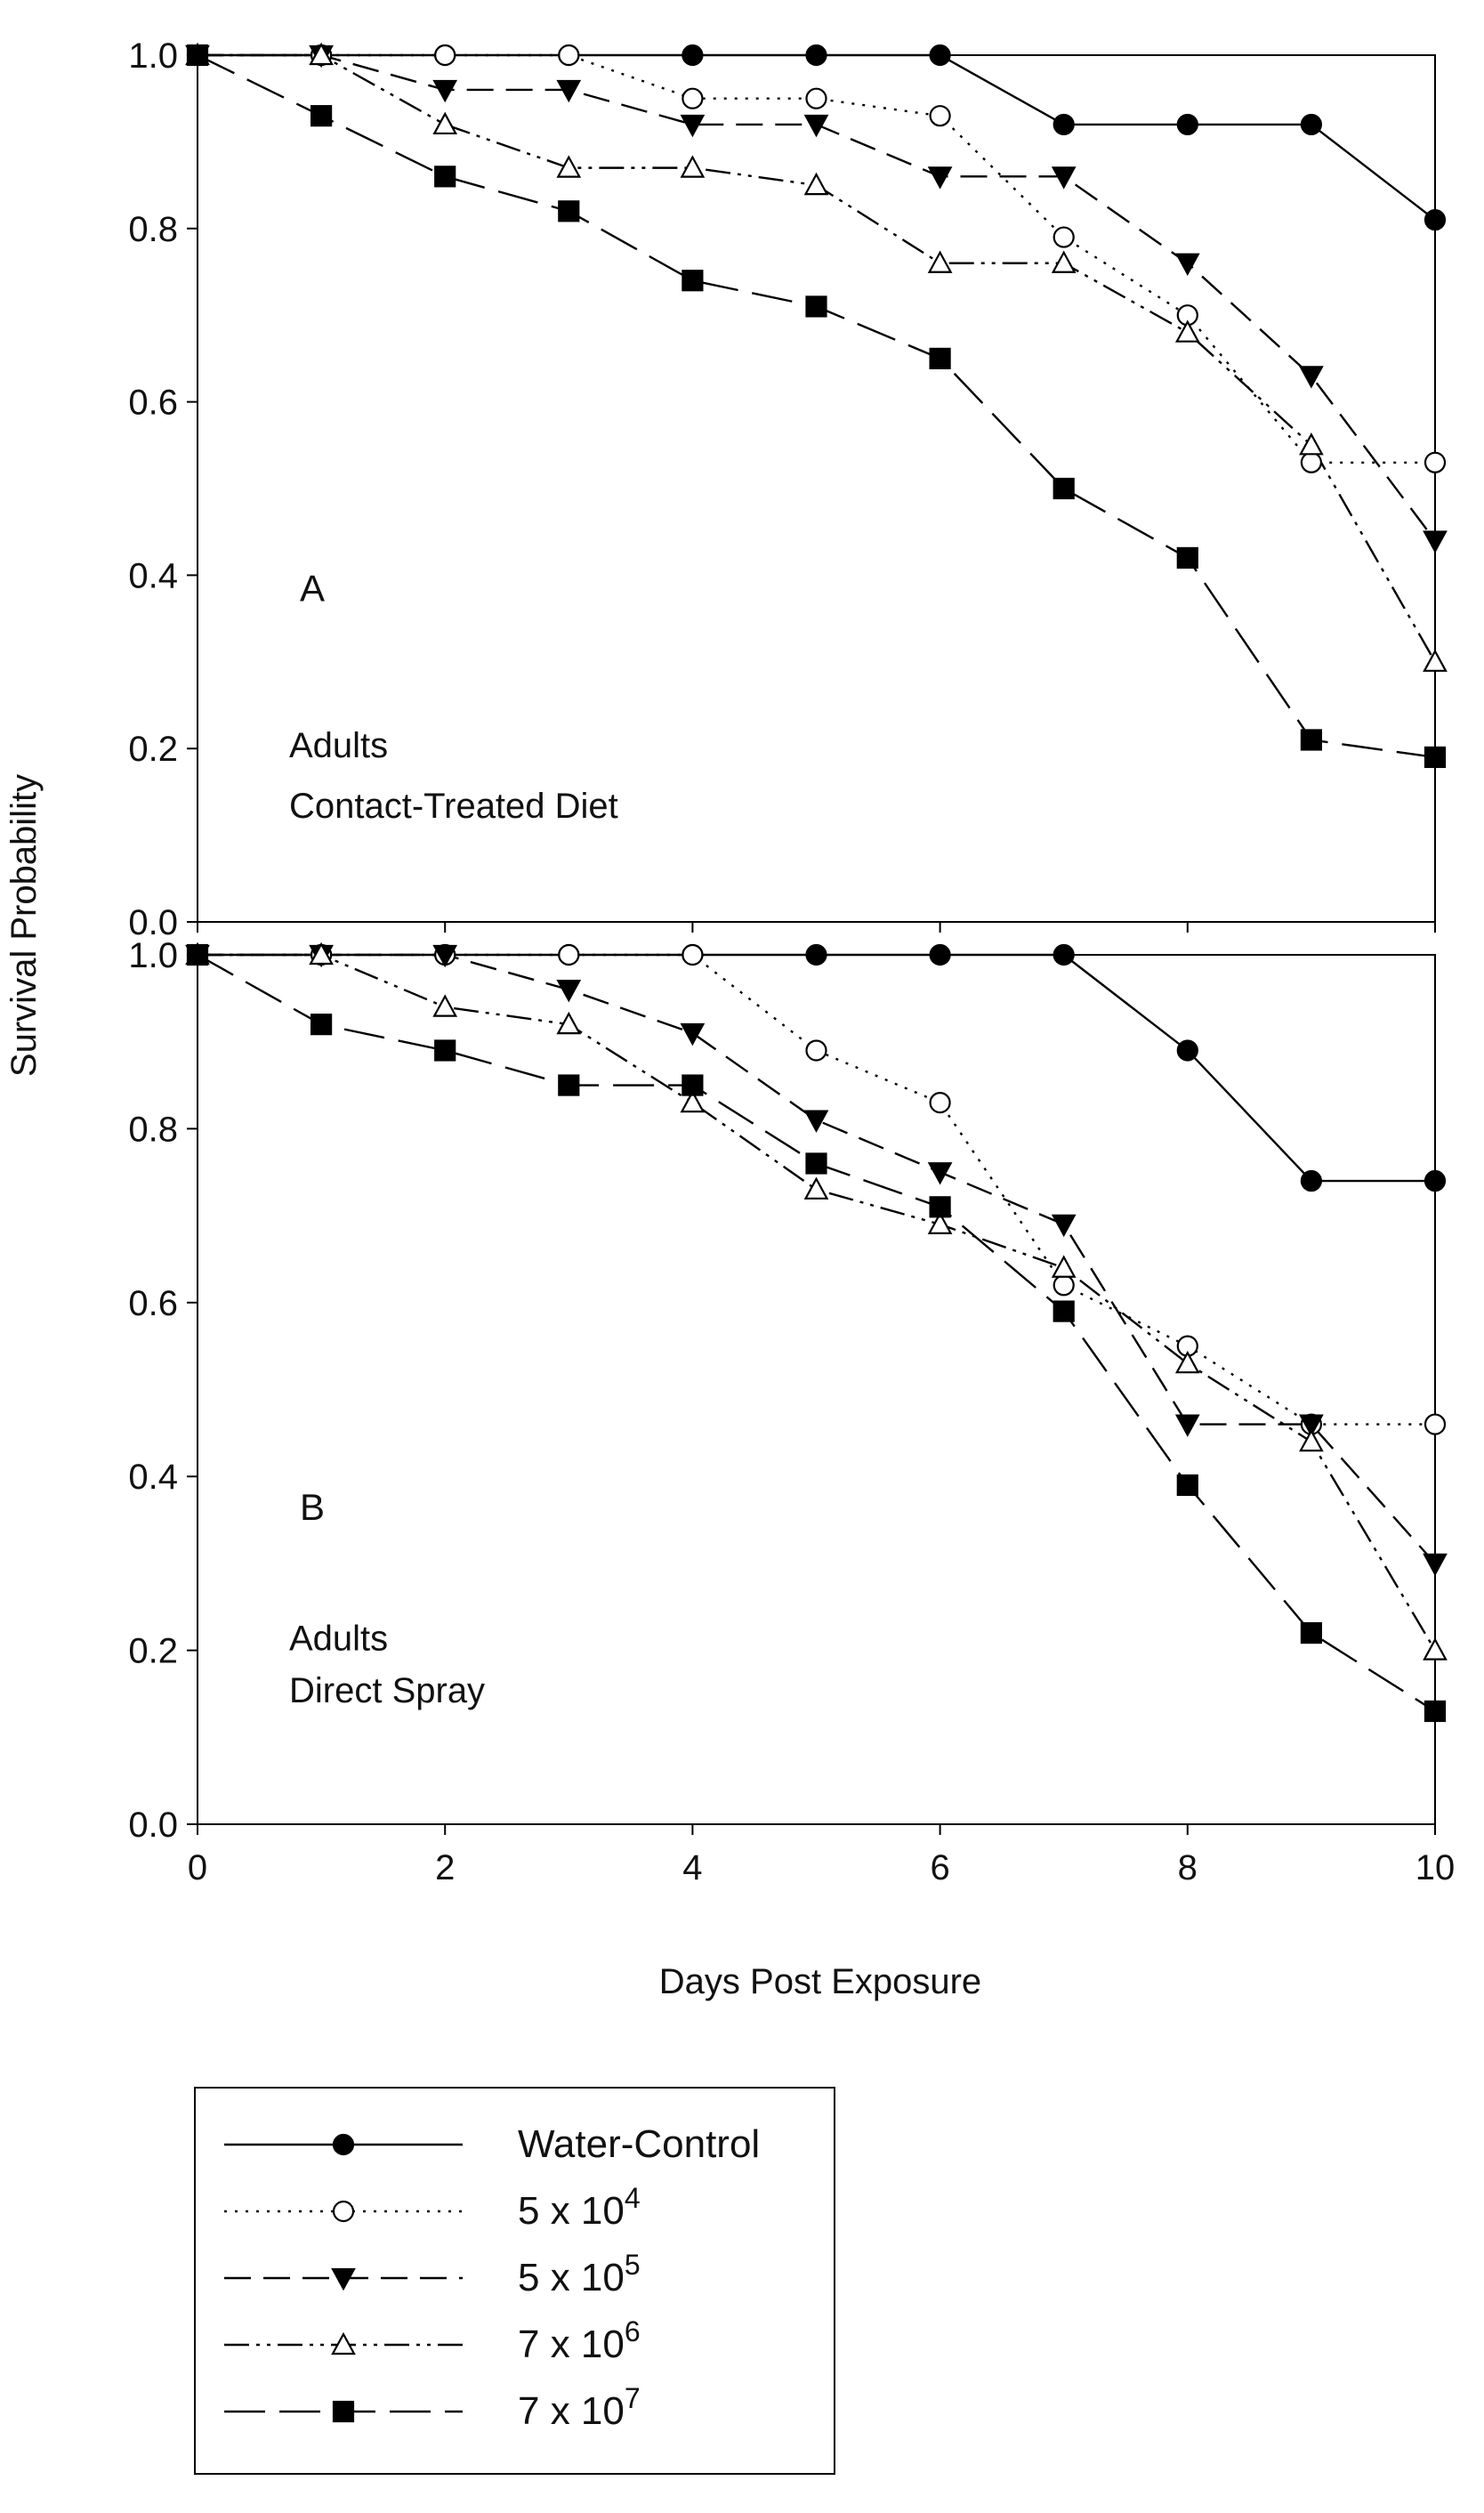 This screenshot has width=1484, height=2513. I want to click on annotation-treatment: Contact-Treated Diet, so click(453, 806).